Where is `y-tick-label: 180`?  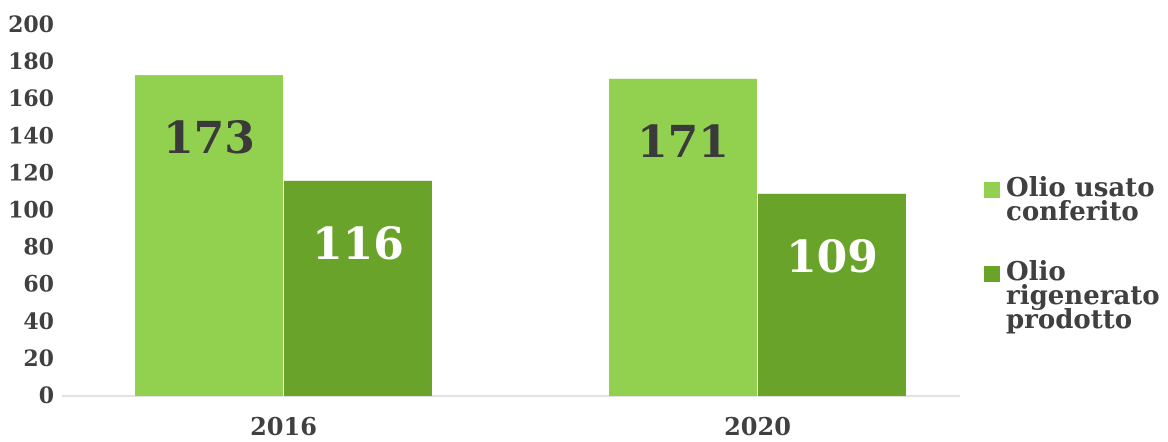 y-tick-label: 180 is located at coordinates (31, 62).